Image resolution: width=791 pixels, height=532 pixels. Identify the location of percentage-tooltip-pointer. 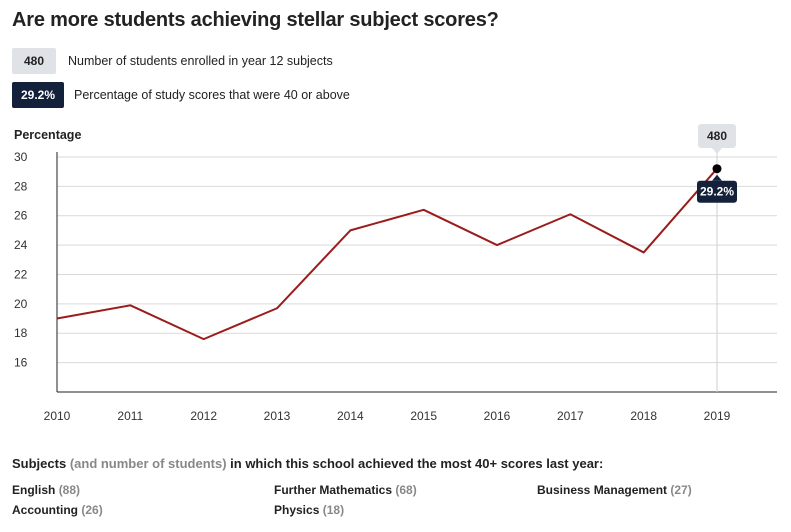
(717, 177).